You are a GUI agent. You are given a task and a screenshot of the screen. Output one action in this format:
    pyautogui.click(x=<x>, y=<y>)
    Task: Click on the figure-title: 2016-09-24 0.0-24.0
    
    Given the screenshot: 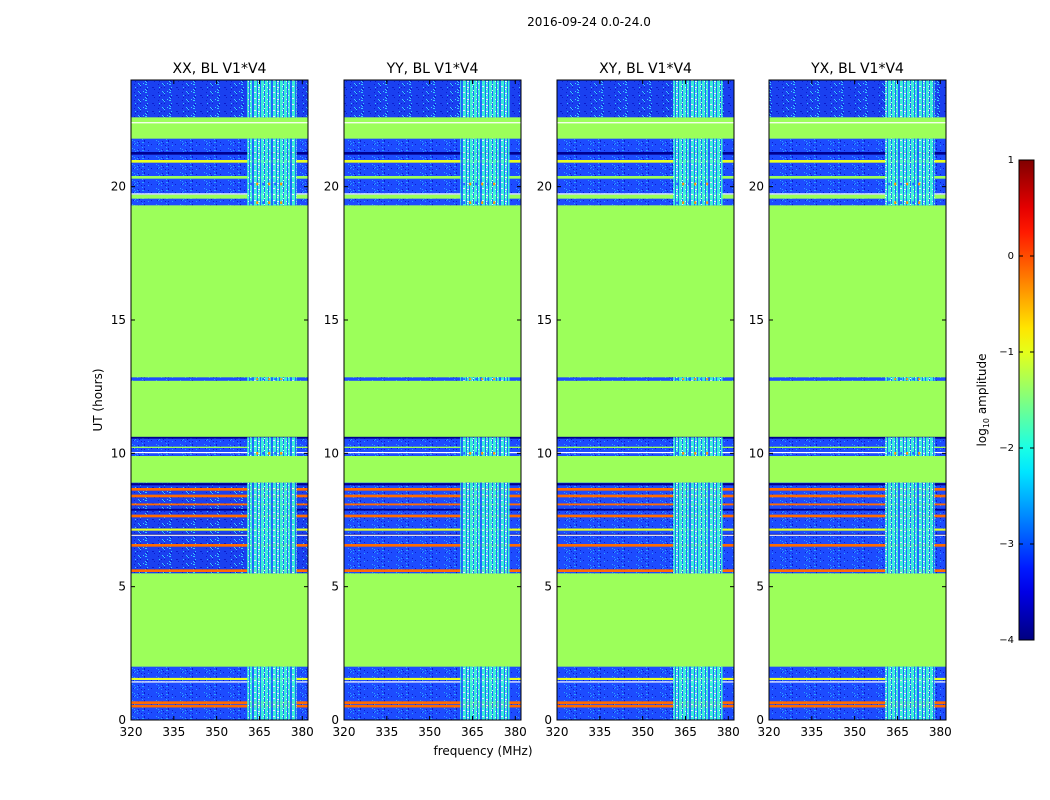 What is the action you would take?
    pyautogui.click(x=589, y=22)
    